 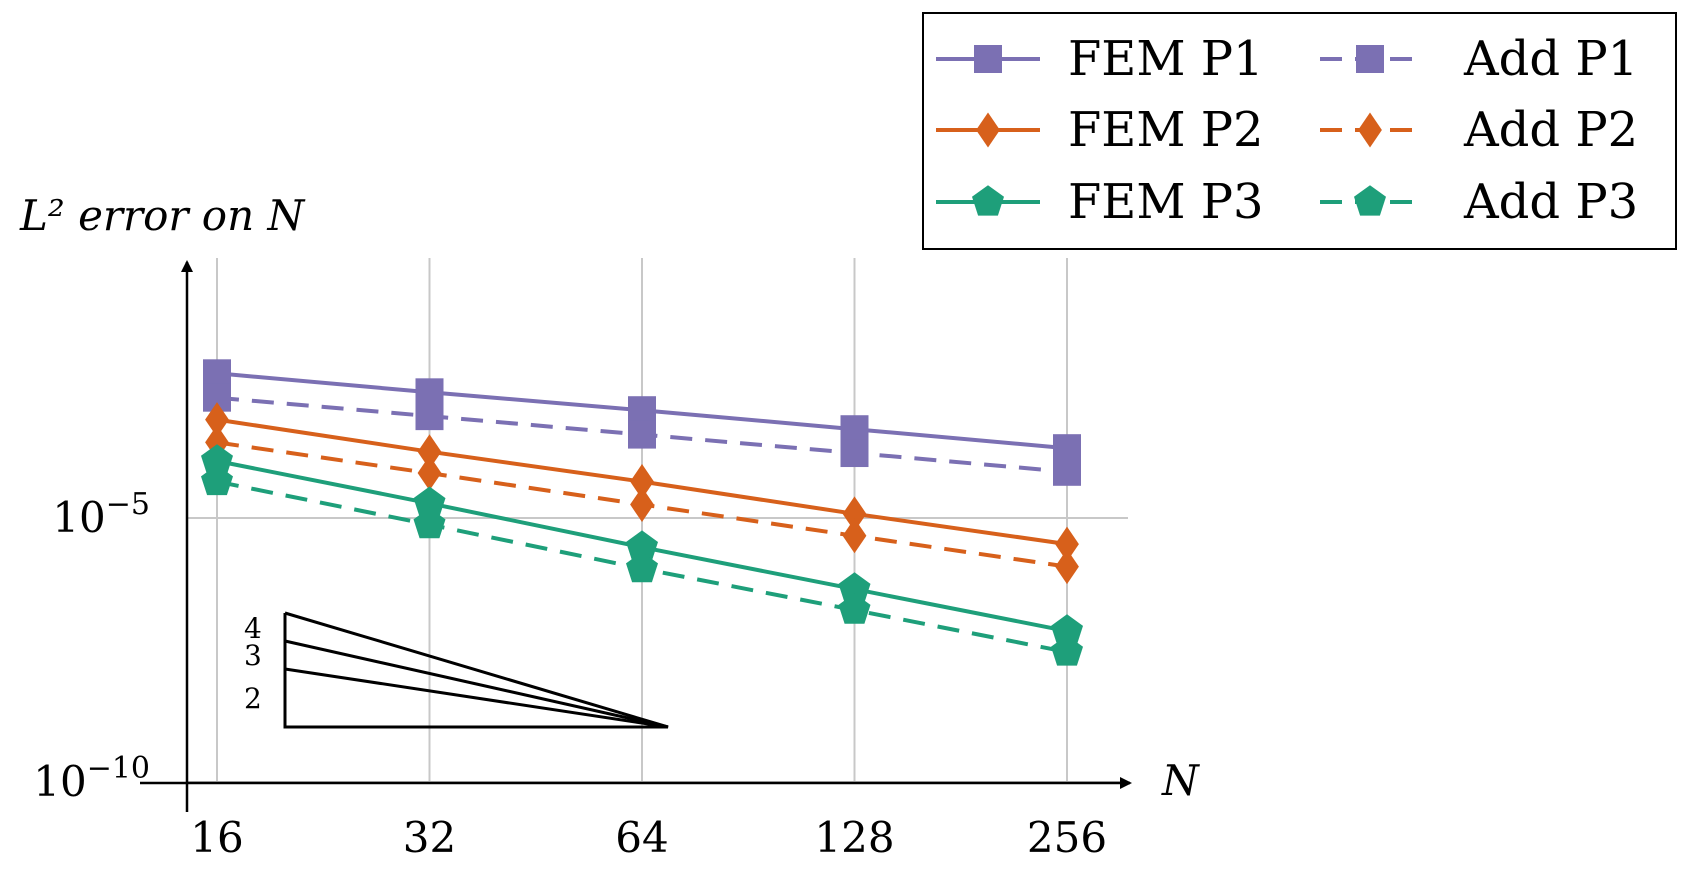 I want to click on legend-entry: Add P2, so click(x=1479, y=130).